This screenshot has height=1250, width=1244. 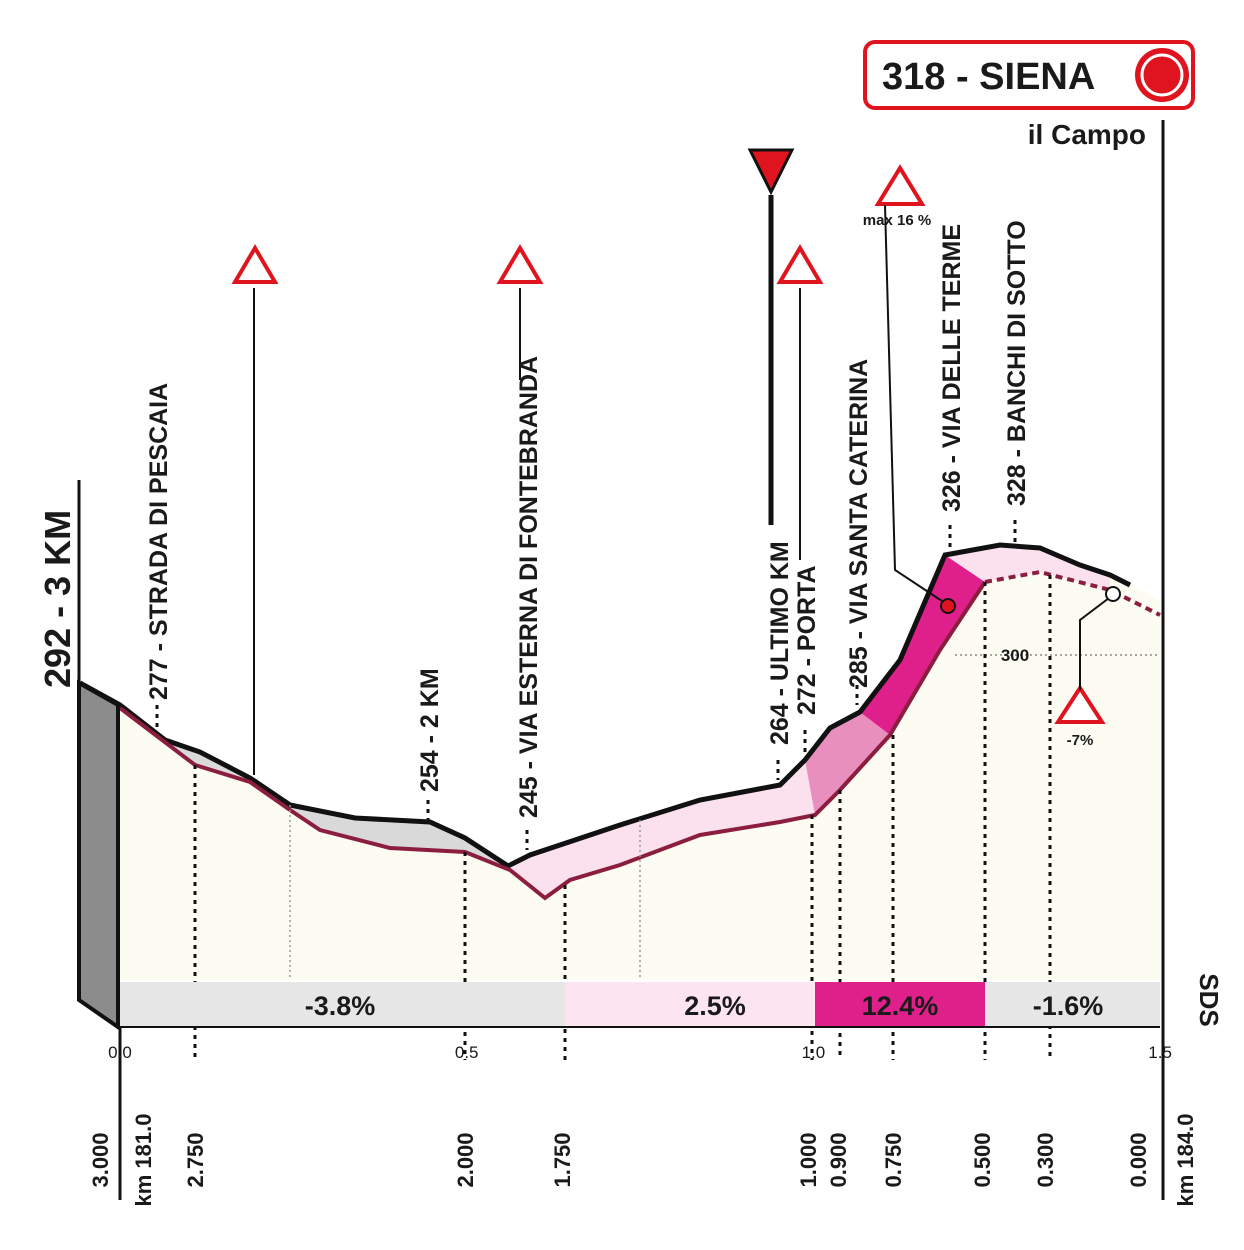 I want to click on waypoint-label: 326 - VIA DELLE TERME, so click(x=952, y=368).